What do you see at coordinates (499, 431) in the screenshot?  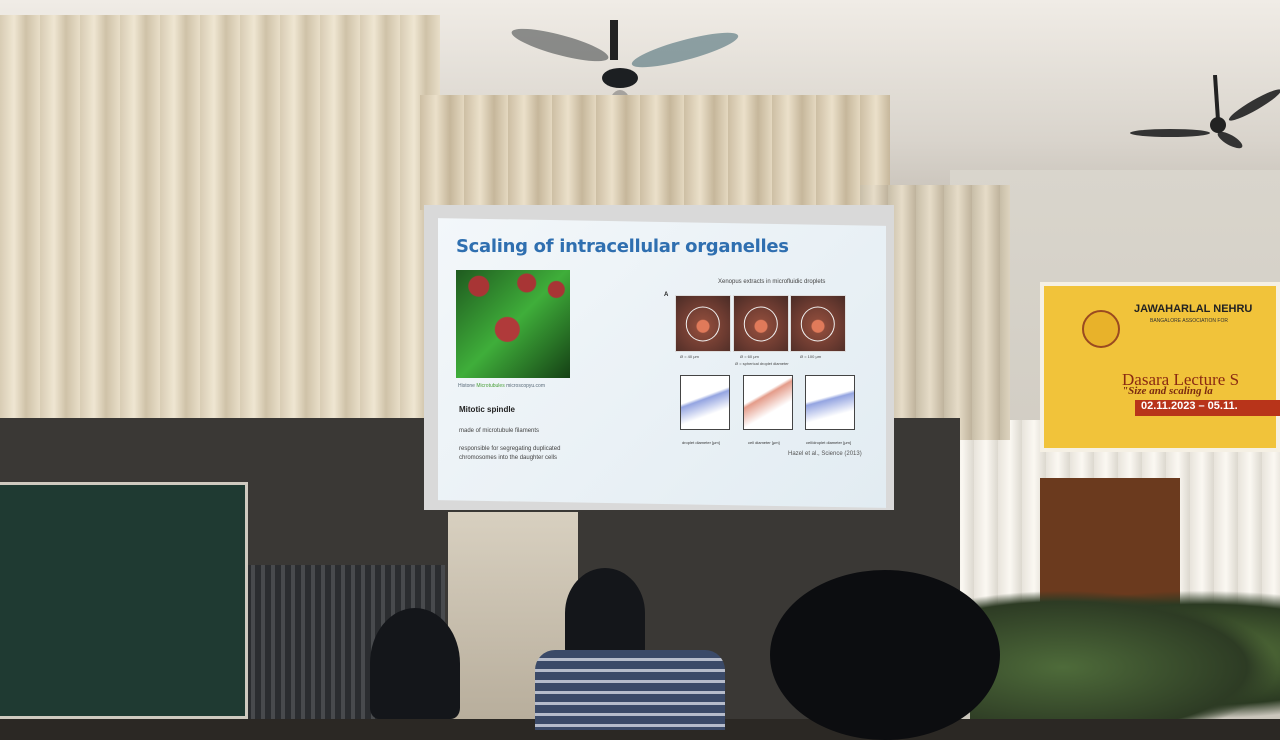 I see `slide-line: made of microtubule filaments` at bounding box center [499, 431].